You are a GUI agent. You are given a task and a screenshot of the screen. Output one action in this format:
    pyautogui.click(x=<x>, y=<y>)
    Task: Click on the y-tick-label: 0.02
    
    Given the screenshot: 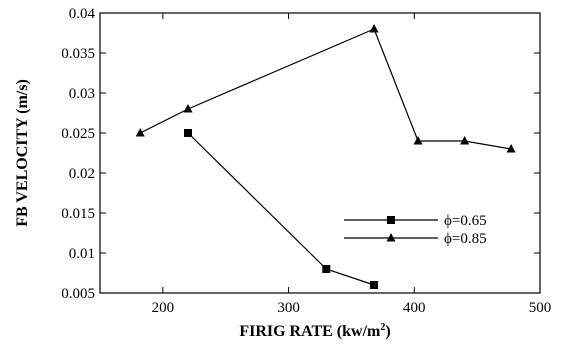 What is the action you would take?
    pyautogui.click(x=82, y=174)
    